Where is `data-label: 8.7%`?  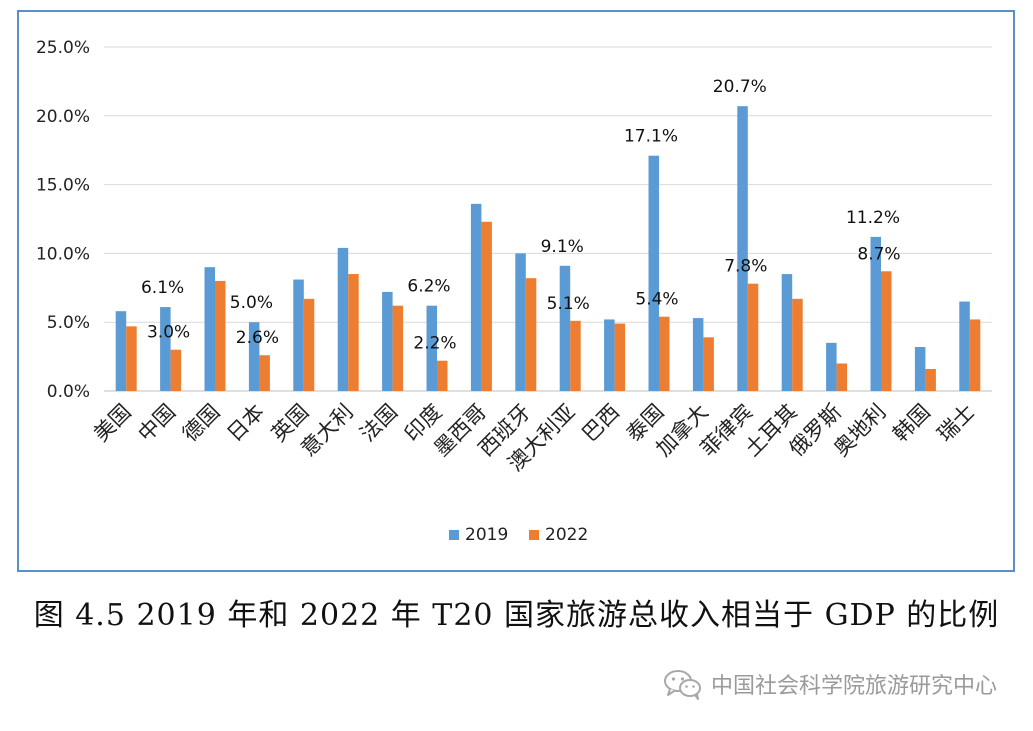 data-label: 8.7% is located at coordinates (878, 254).